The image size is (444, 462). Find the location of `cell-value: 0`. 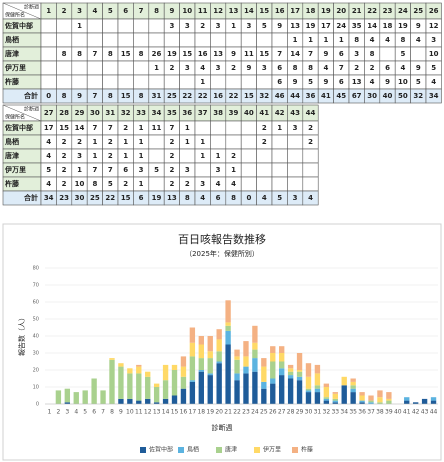

cell-value: 0 is located at coordinates (48, 96).